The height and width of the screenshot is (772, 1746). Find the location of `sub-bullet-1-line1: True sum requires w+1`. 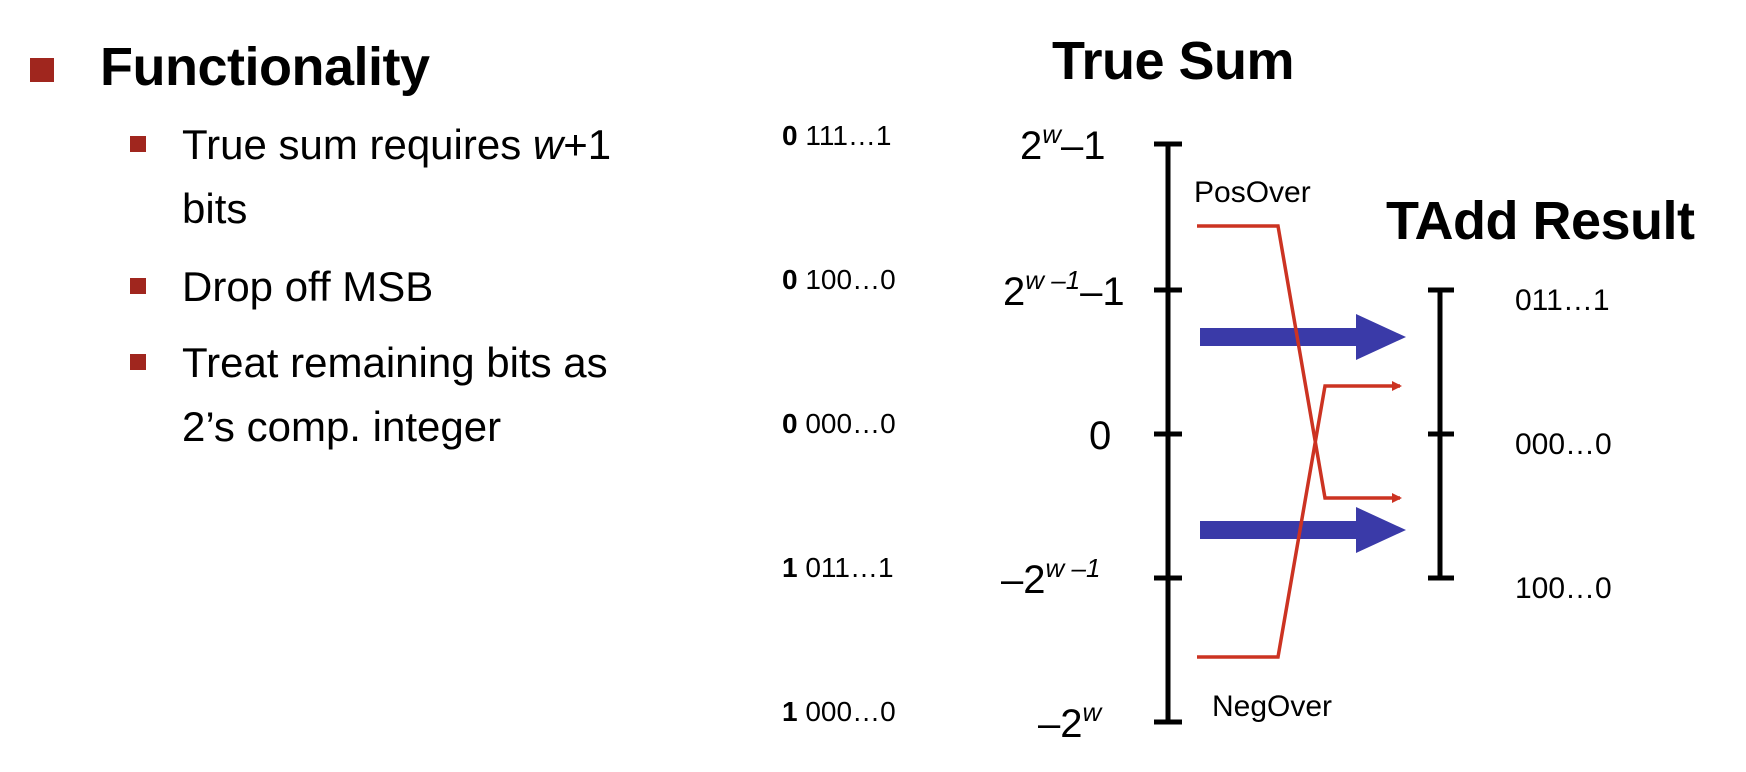

sub-bullet-1-line1: True sum requires w+1 is located at coordinates (397, 144).